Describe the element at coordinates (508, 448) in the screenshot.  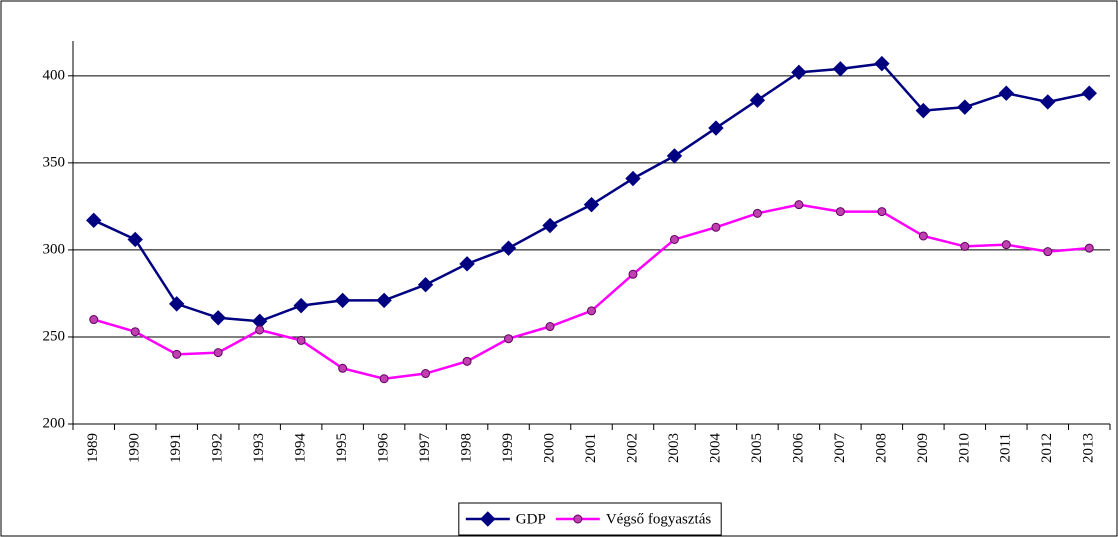
I see `x-tick-label: 1999` at that location.